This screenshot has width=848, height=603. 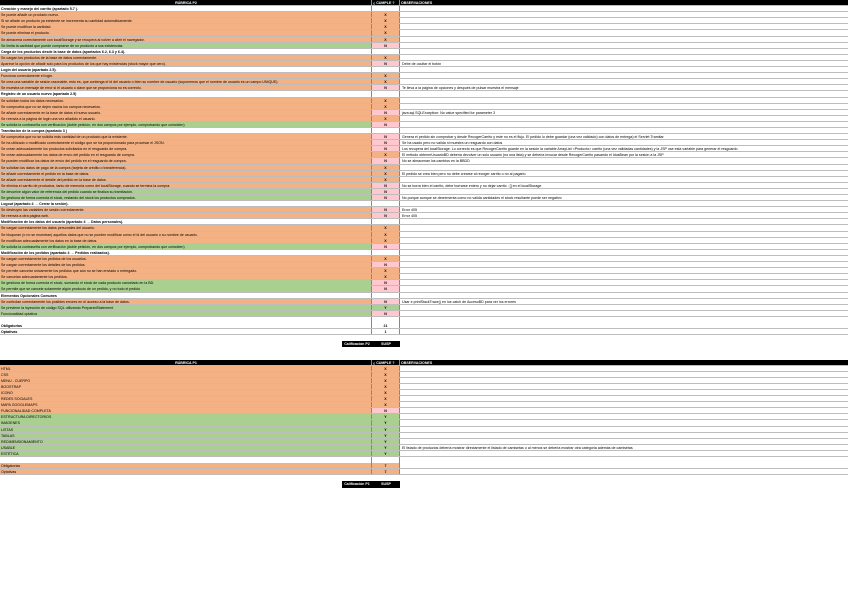 What do you see at coordinates (186, 423) in the screenshot?
I see `criterion-cell: IMÁGENES` at bounding box center [186, 423].